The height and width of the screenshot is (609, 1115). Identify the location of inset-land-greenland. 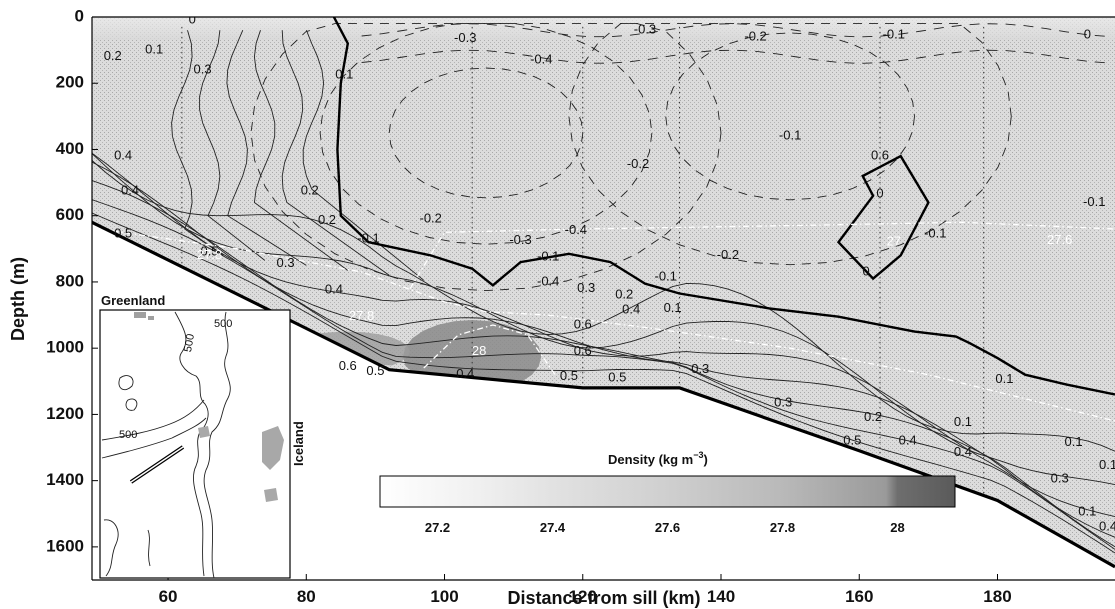
(144, 316).